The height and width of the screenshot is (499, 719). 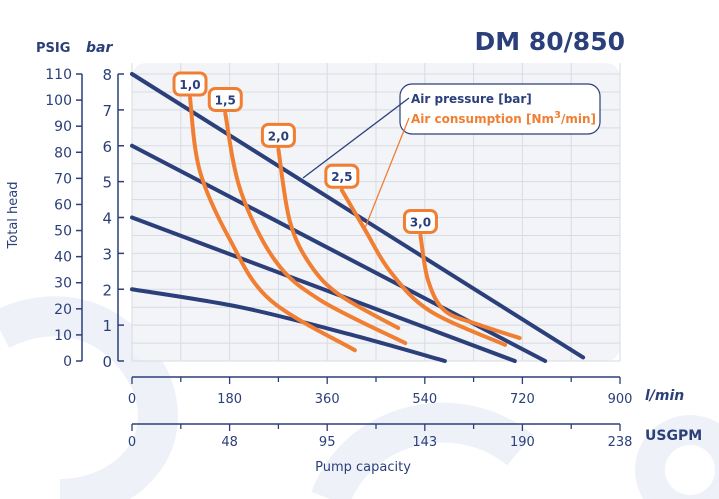 I want to click on x-tick-label: 180, so click(x=229, y=399).